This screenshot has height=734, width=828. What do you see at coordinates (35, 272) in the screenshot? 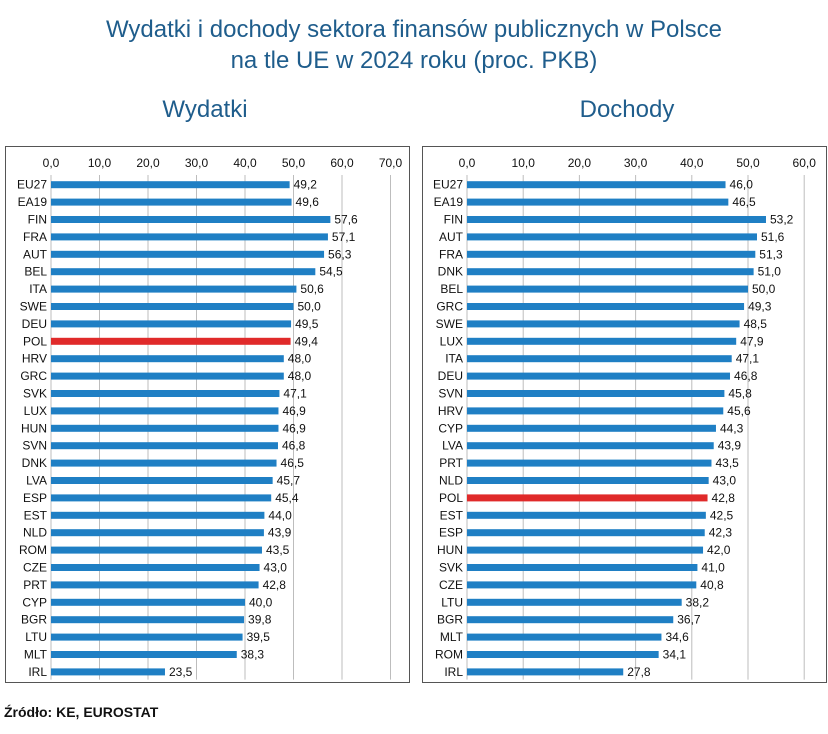
I see `category-label: BEL` at bounding box center [35, 272].